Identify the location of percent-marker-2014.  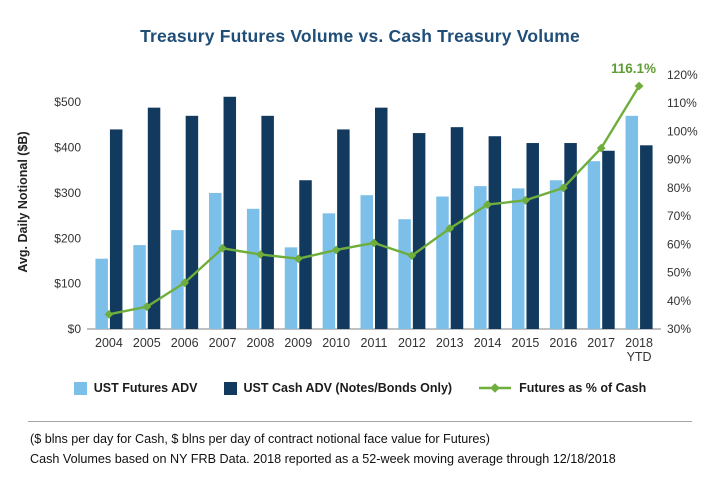
(487, 204).